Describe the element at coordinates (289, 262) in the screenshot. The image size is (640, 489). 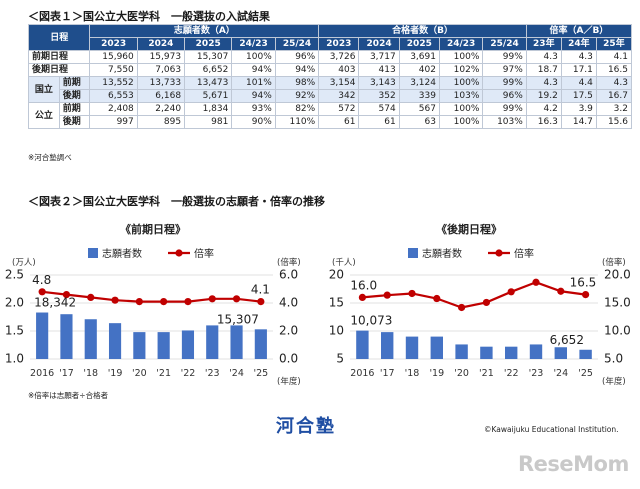
I see `right-axis-unit: (倍率)` at that location.